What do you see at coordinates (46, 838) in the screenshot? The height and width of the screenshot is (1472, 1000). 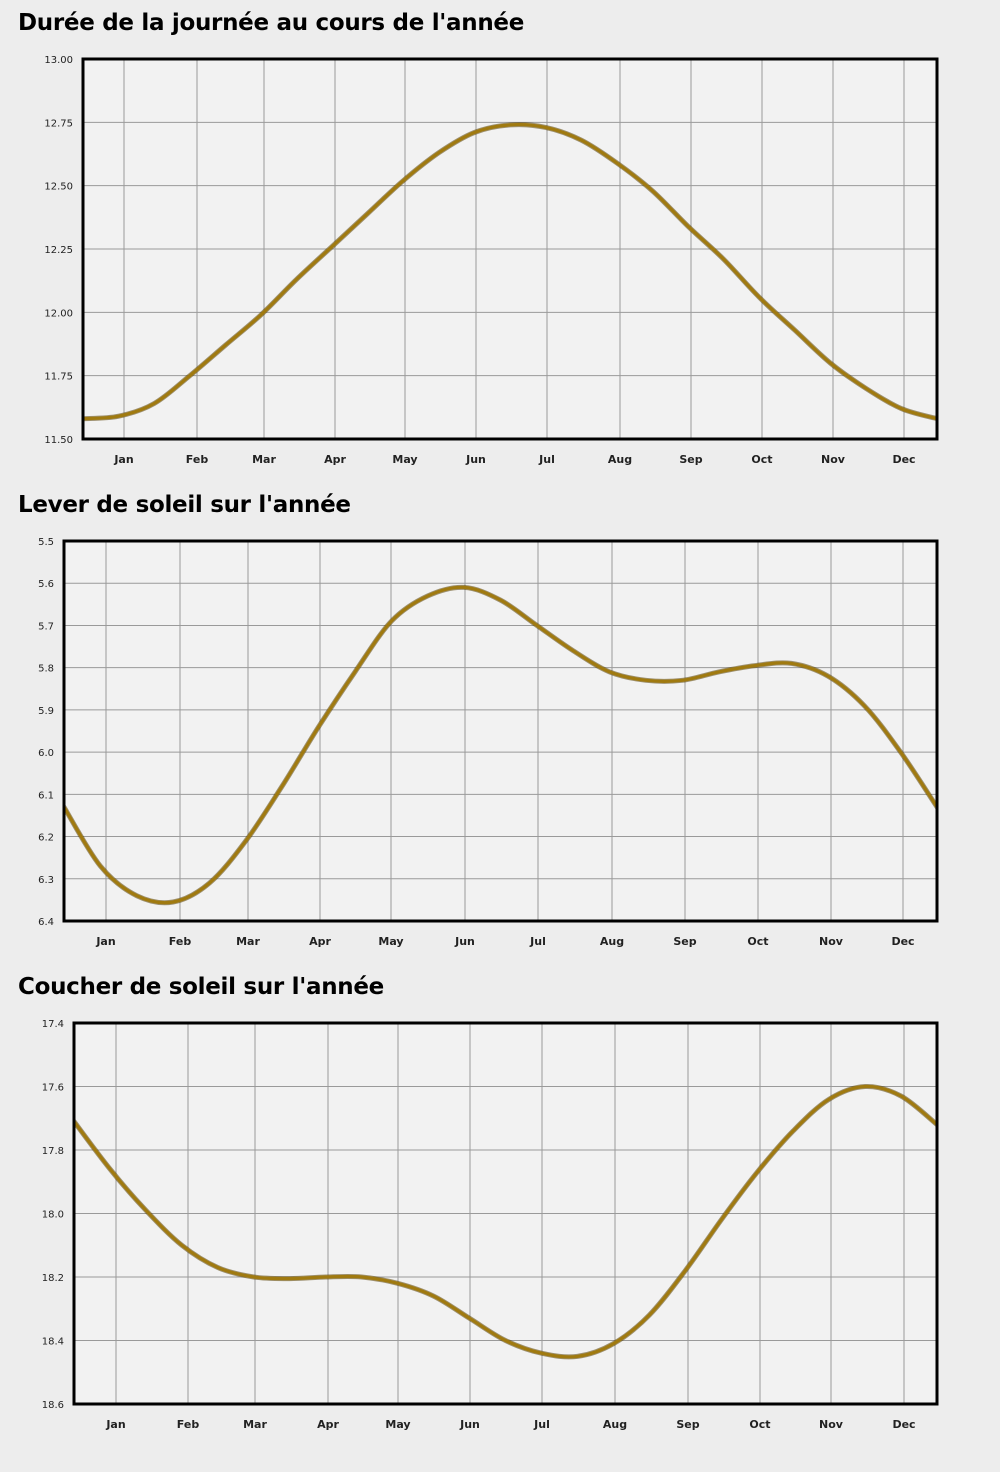 I see `y-tick-label: 6.2` at bounding box center [46, 838].